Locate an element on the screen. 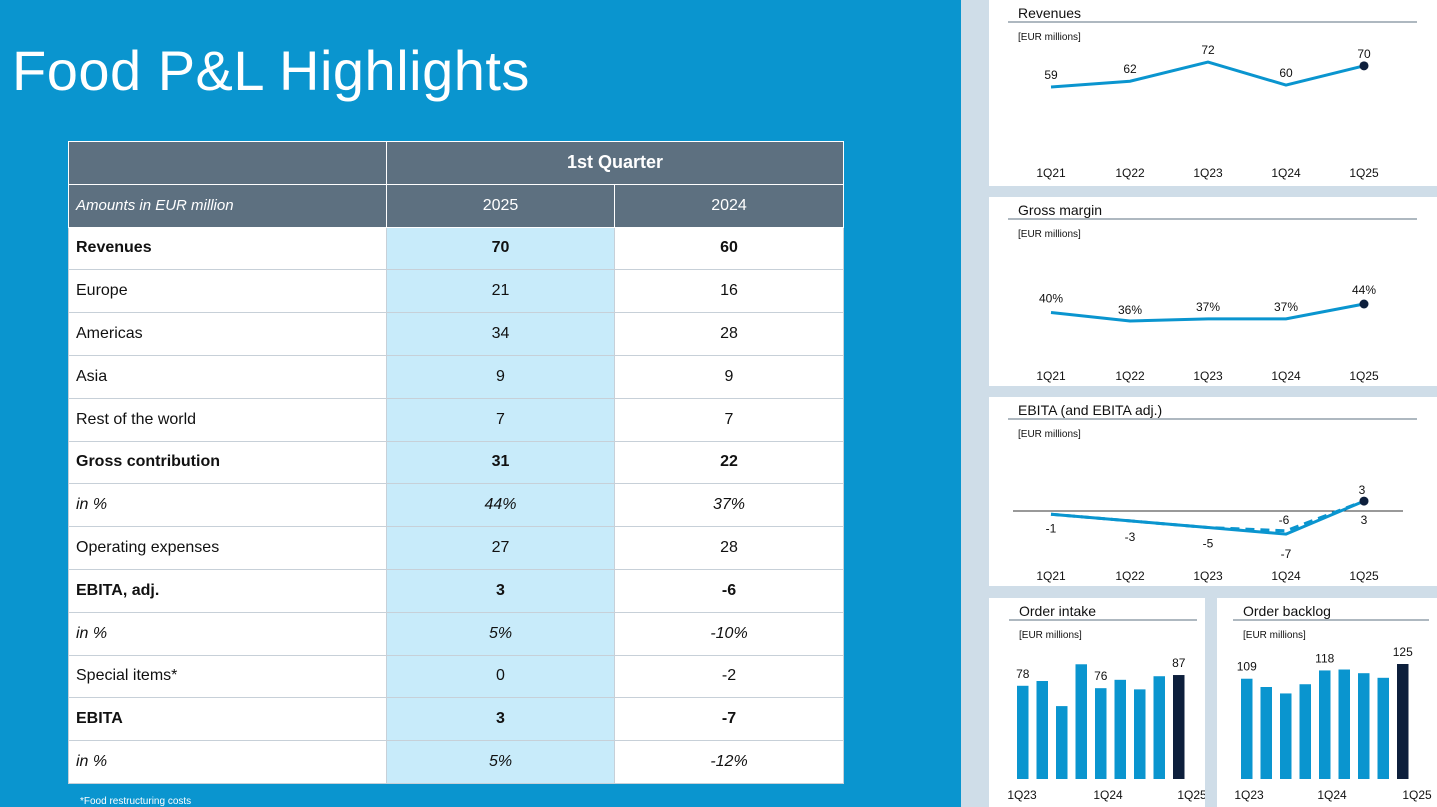 This screenshot has height=807, width=1437. data-label: 60 is located at coordinates (1286, 73).